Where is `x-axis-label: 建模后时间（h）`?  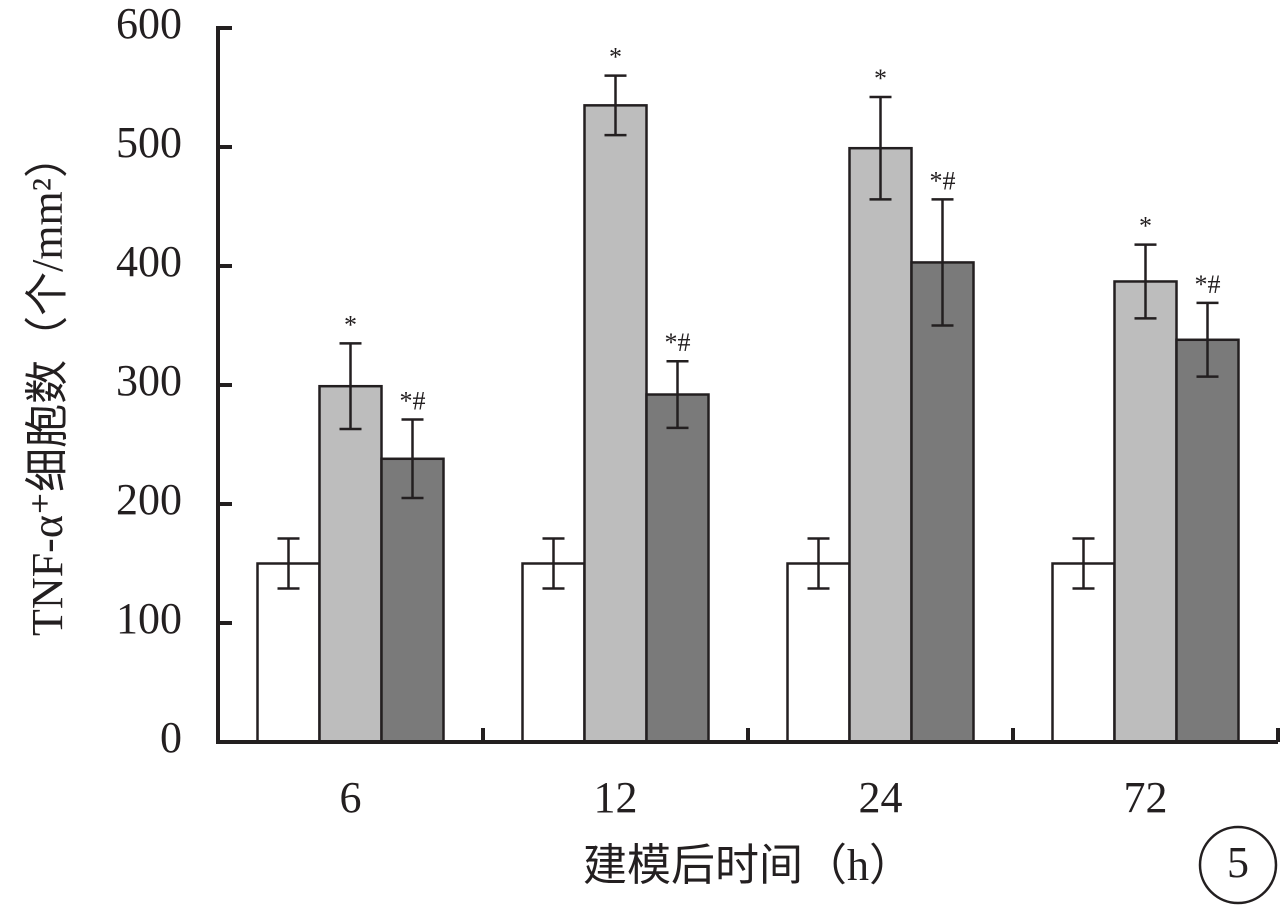
x-axis-label: 建模后时间（h） is located at coordinates (748, 865).